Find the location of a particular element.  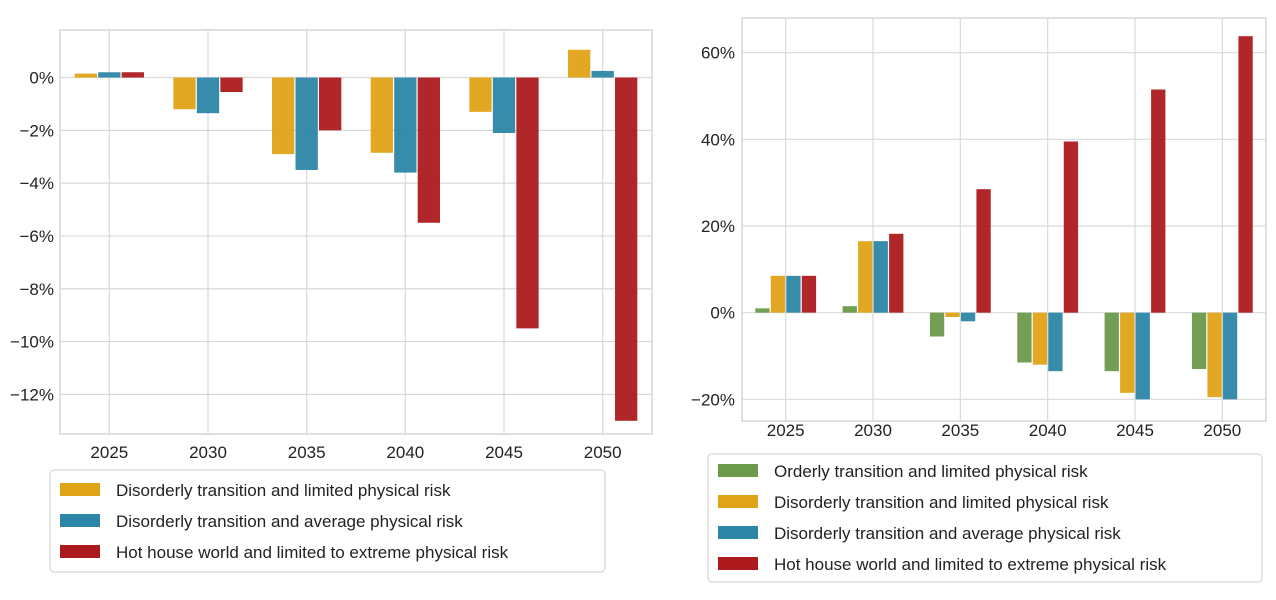

bar-orderly-2040 is located at coordinates (1024, 337).